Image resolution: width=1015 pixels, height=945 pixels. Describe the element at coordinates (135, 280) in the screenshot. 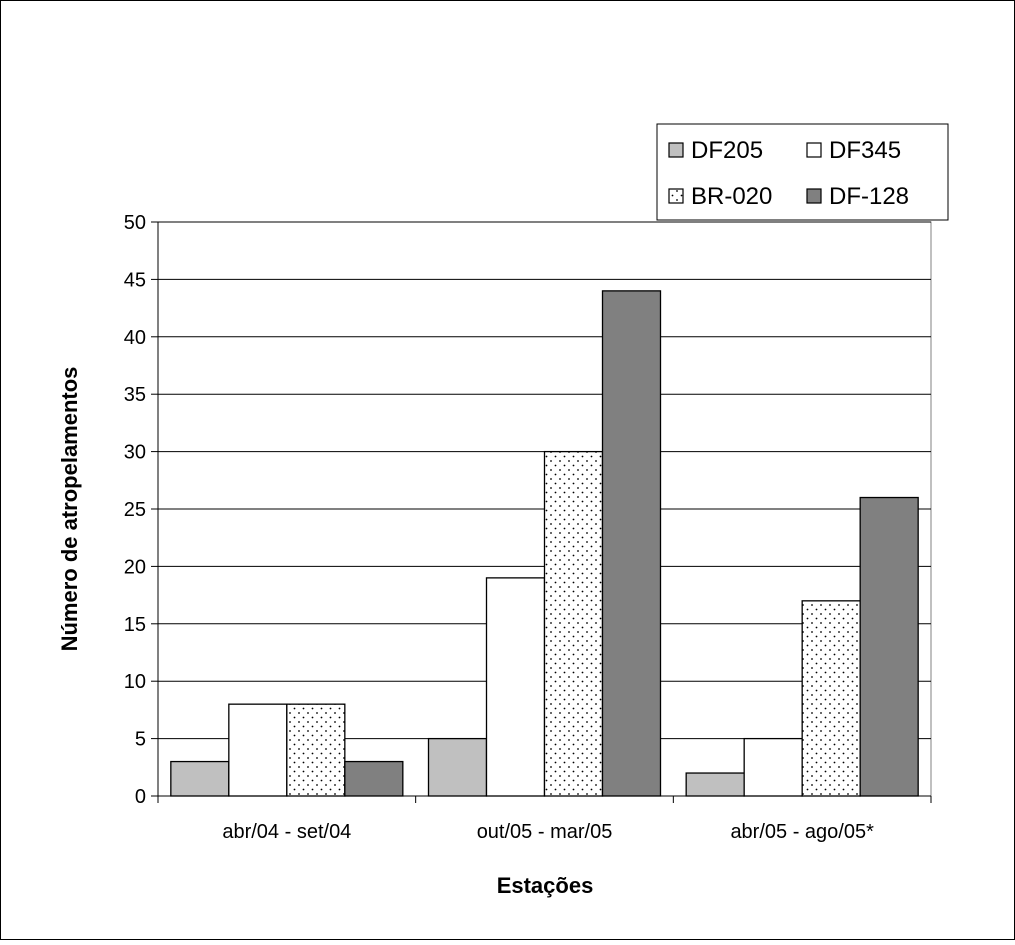

I see `y-tick-label: 45` at that location.